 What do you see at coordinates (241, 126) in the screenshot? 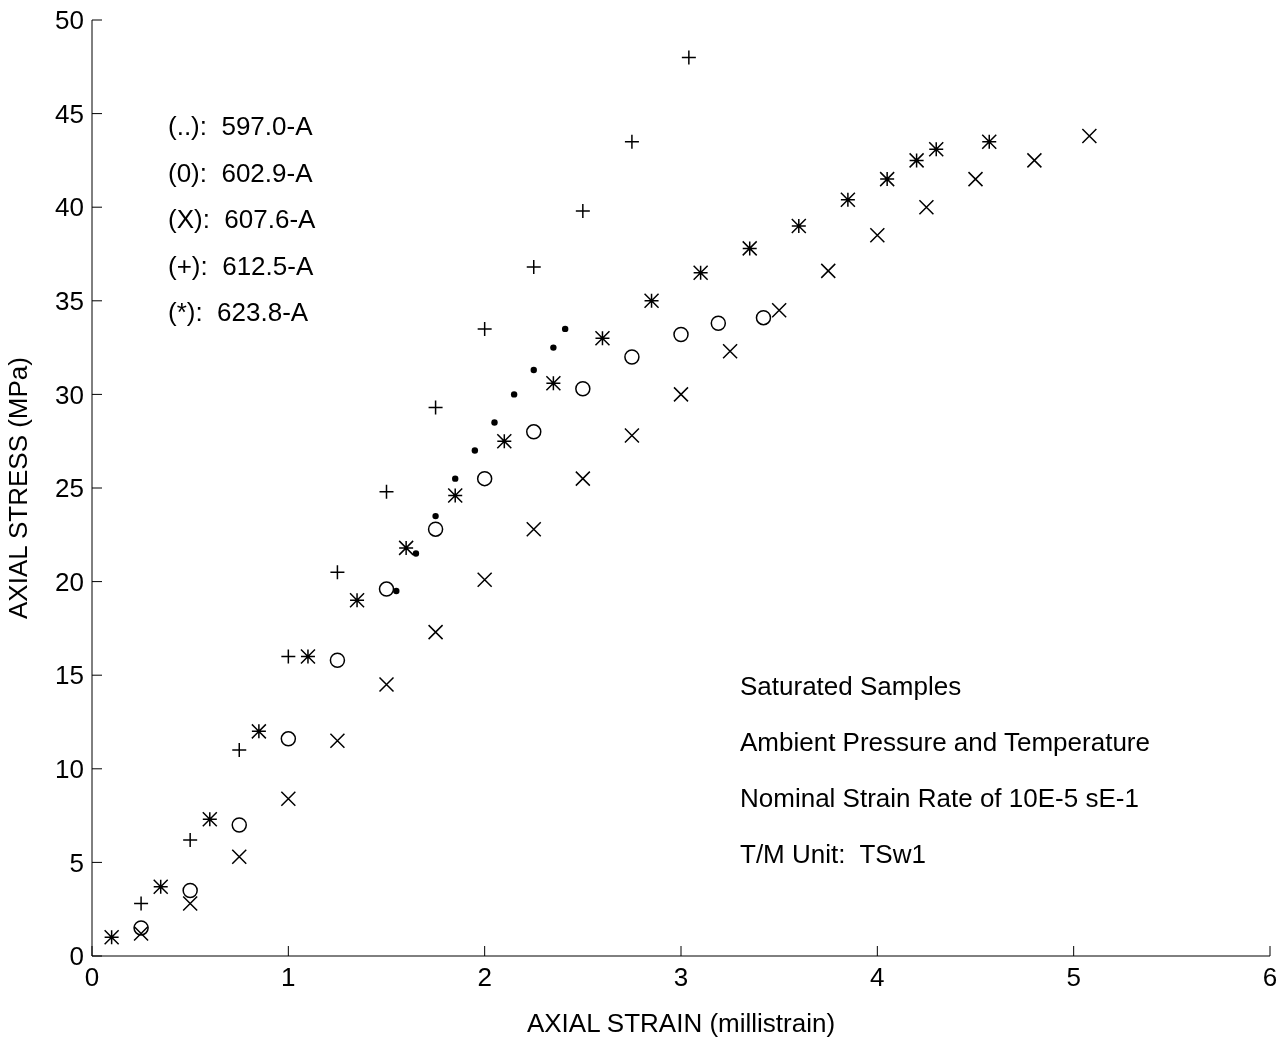
I see `annotation: (..): 597.0-A` at bounding box center [241, 126].